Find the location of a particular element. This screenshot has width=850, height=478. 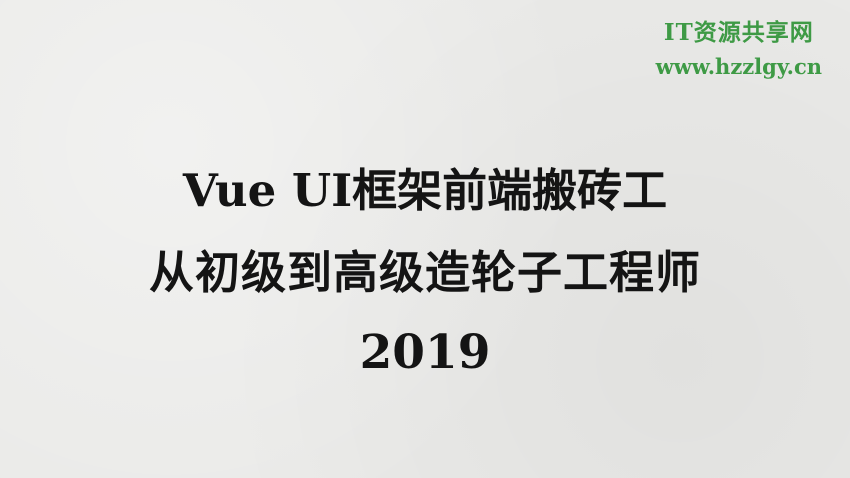

title-line-1: Vue UI框架前端搬砖工 is located at coordinates (425, 190).